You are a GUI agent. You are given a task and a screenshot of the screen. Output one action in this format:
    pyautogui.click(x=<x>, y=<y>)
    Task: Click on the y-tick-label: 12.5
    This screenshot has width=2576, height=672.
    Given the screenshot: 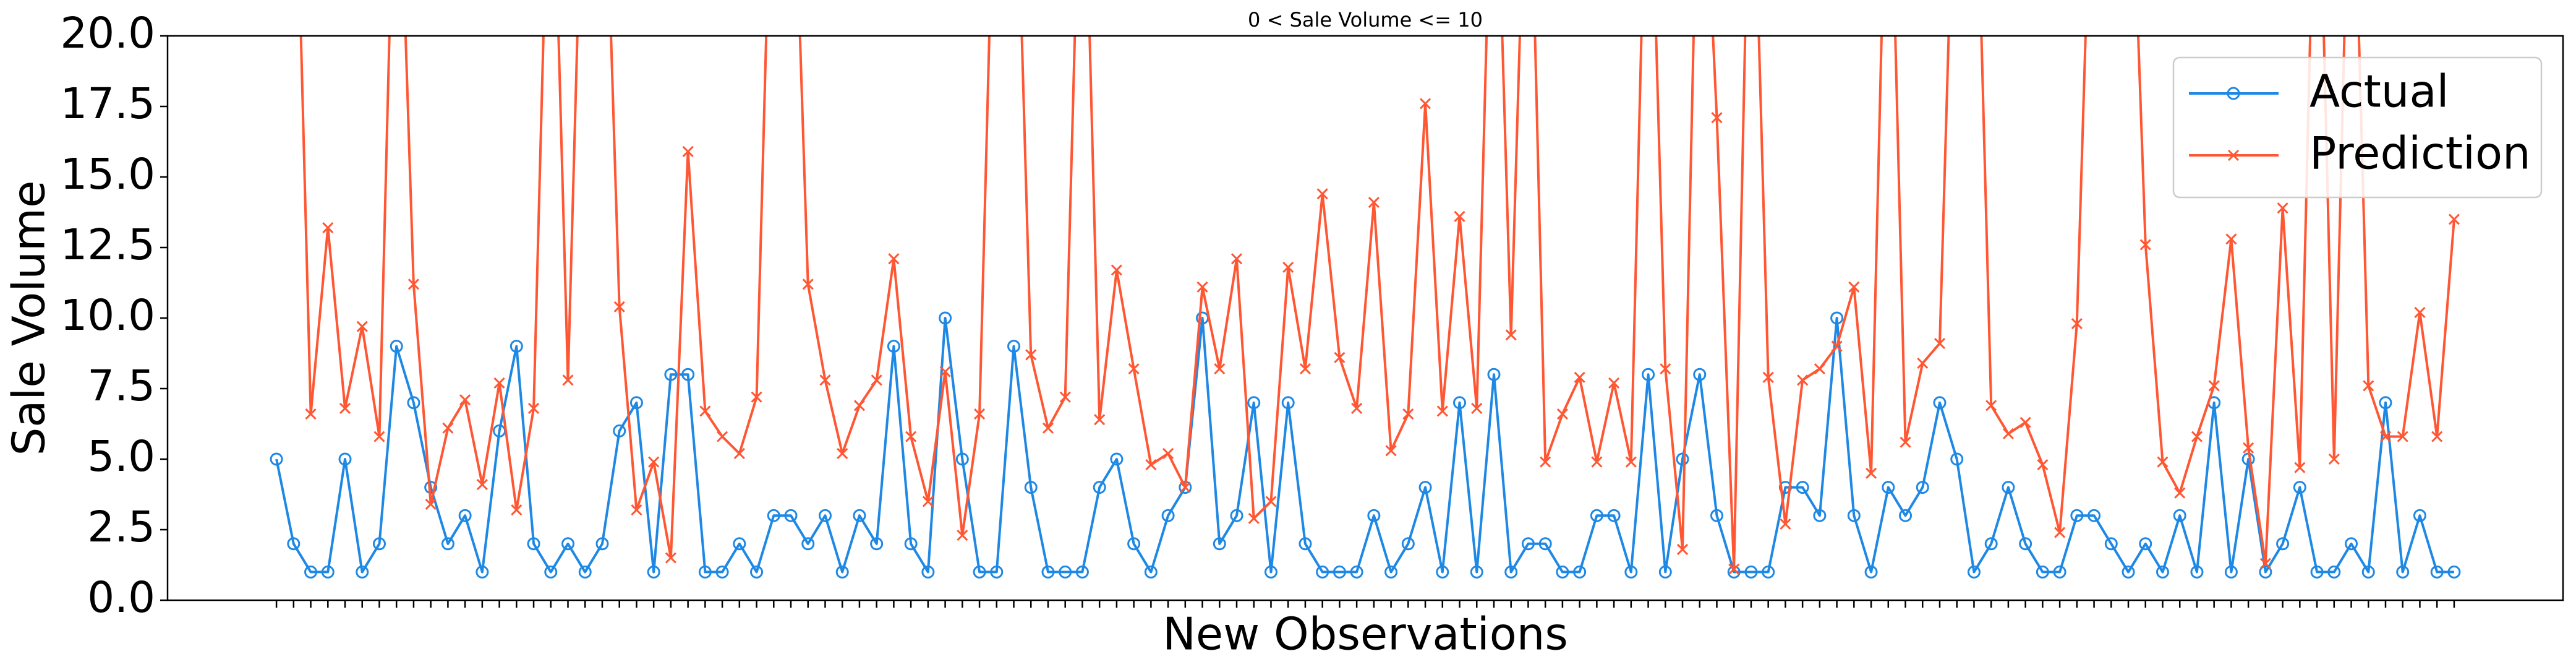 What is the action you would take?
    pyautogui.click(x=107, y=245)
    